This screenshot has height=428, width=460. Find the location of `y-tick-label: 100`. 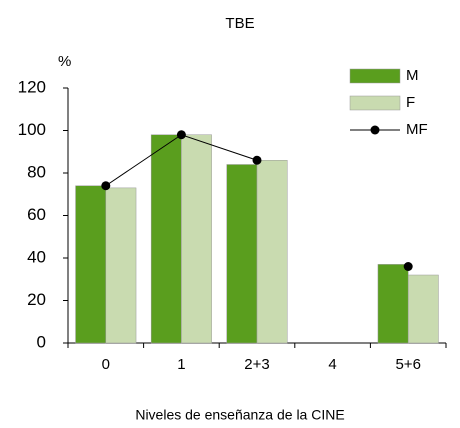

y-tick-label: 100 is located at coordinates (32, 129).